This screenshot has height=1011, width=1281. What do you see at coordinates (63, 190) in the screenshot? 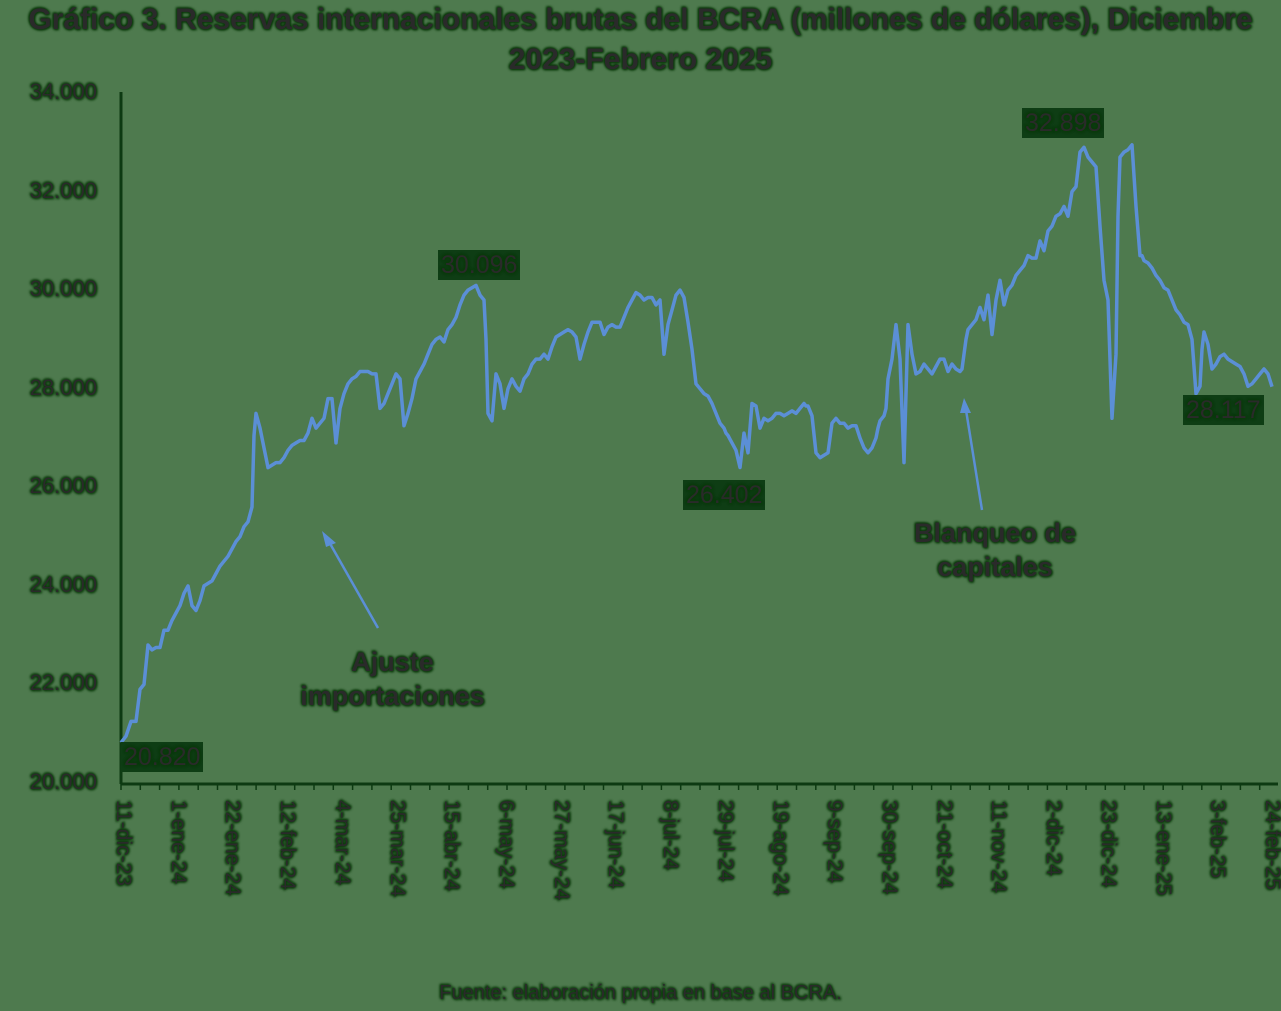
I see `y-tick-label: 32.000` at bounding box center [63, 190].